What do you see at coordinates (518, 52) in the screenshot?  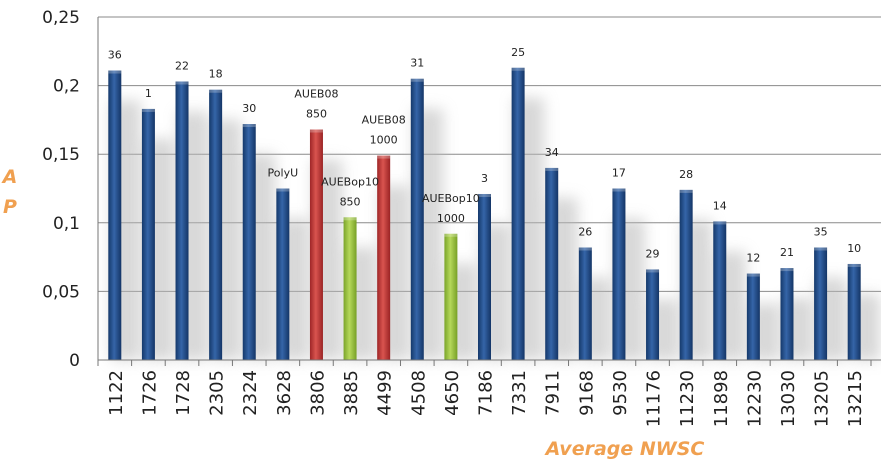 I see `data-label: 25` at bounding box center [518, 52].